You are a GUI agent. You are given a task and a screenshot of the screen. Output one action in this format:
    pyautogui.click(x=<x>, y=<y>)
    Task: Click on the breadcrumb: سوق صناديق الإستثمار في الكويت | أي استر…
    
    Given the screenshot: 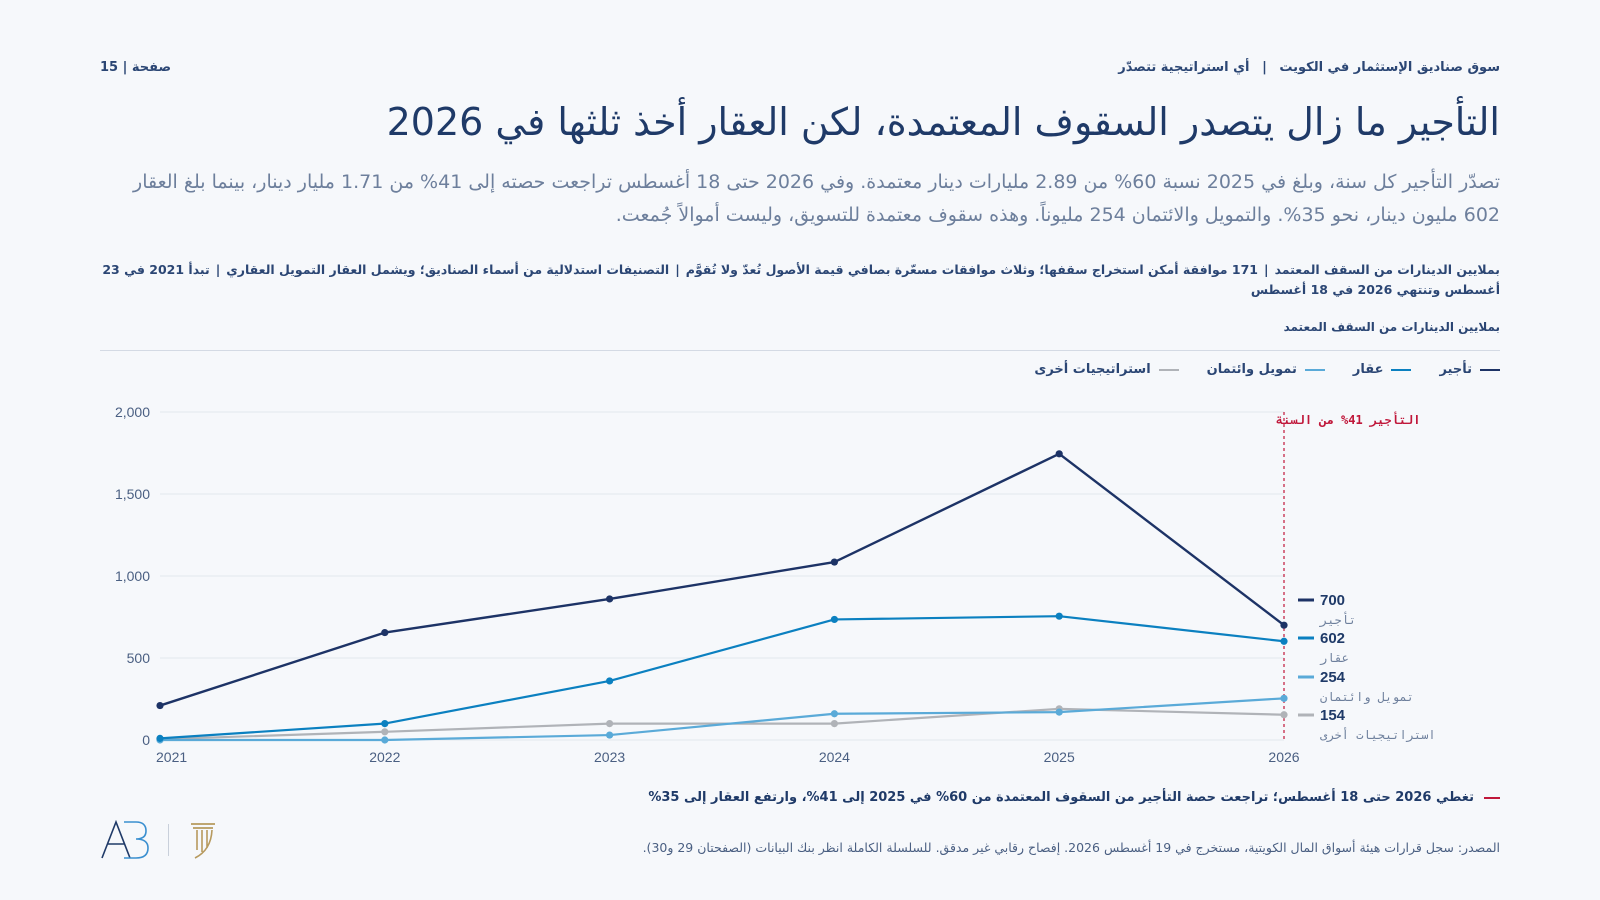 What is the action you would take?
    pyautogui.click(x=1309, y=67)
    